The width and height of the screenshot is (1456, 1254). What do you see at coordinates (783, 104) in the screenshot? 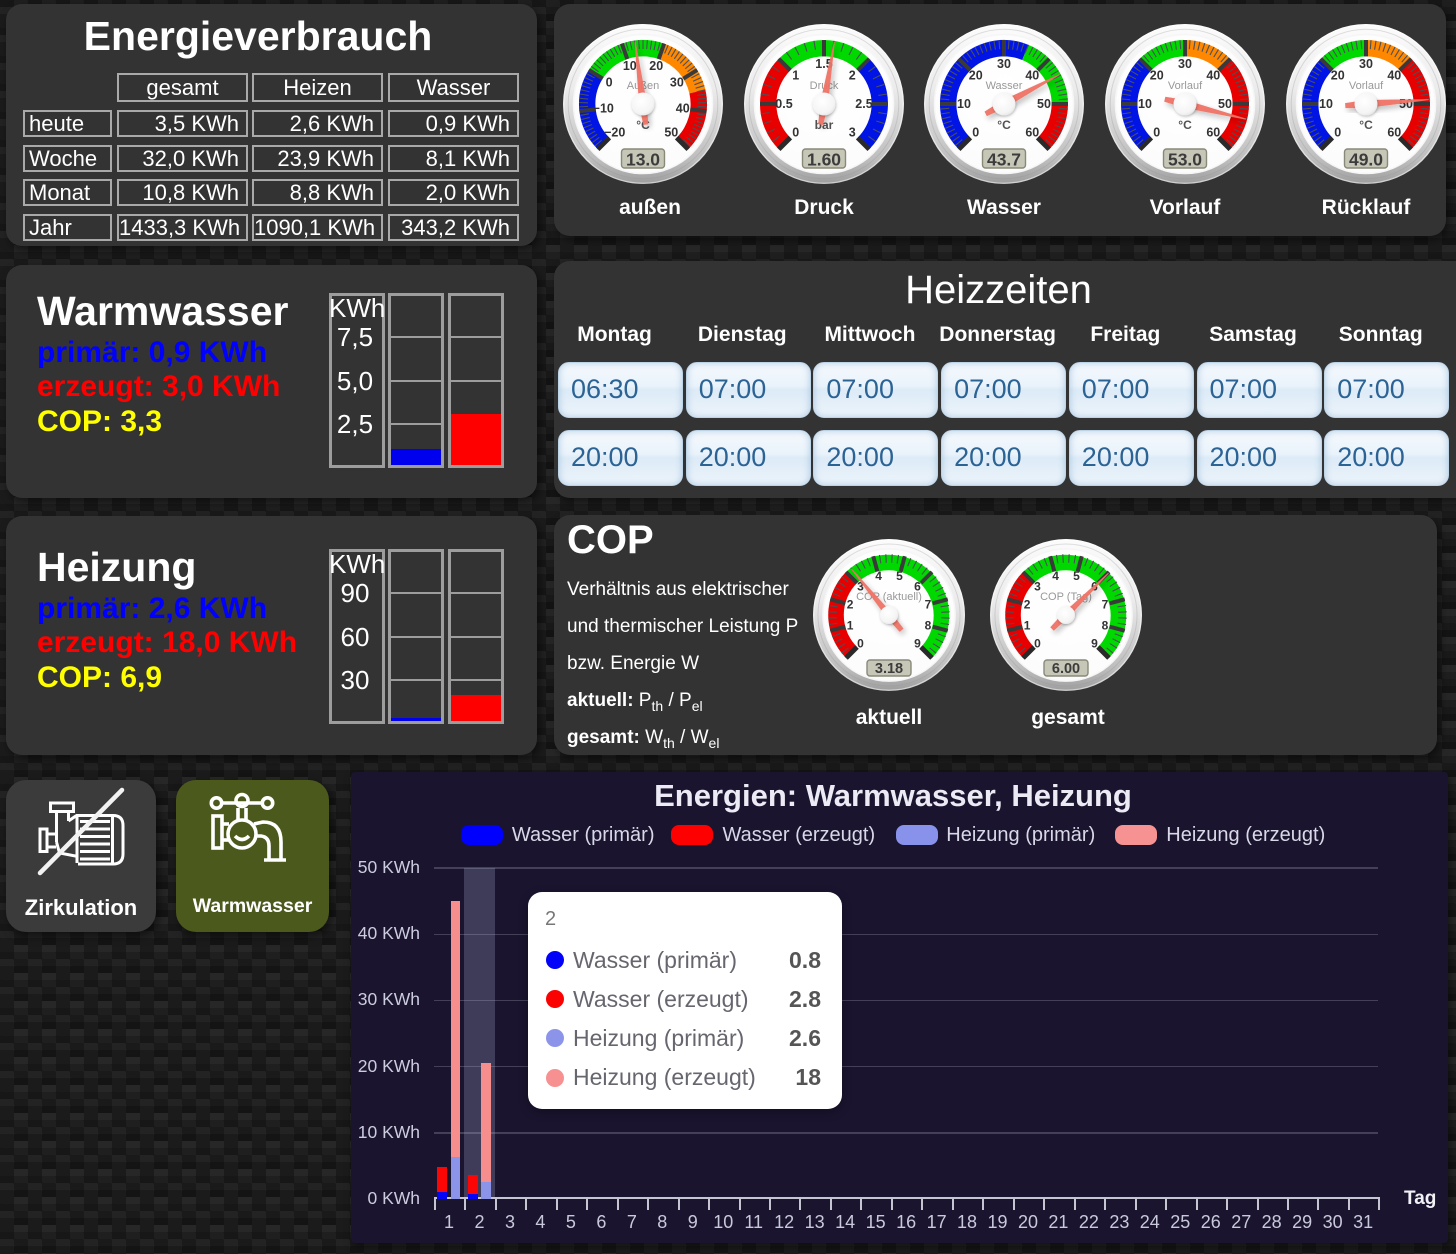
I see `svg-text: 0.5` at bounding box center [783, 104].